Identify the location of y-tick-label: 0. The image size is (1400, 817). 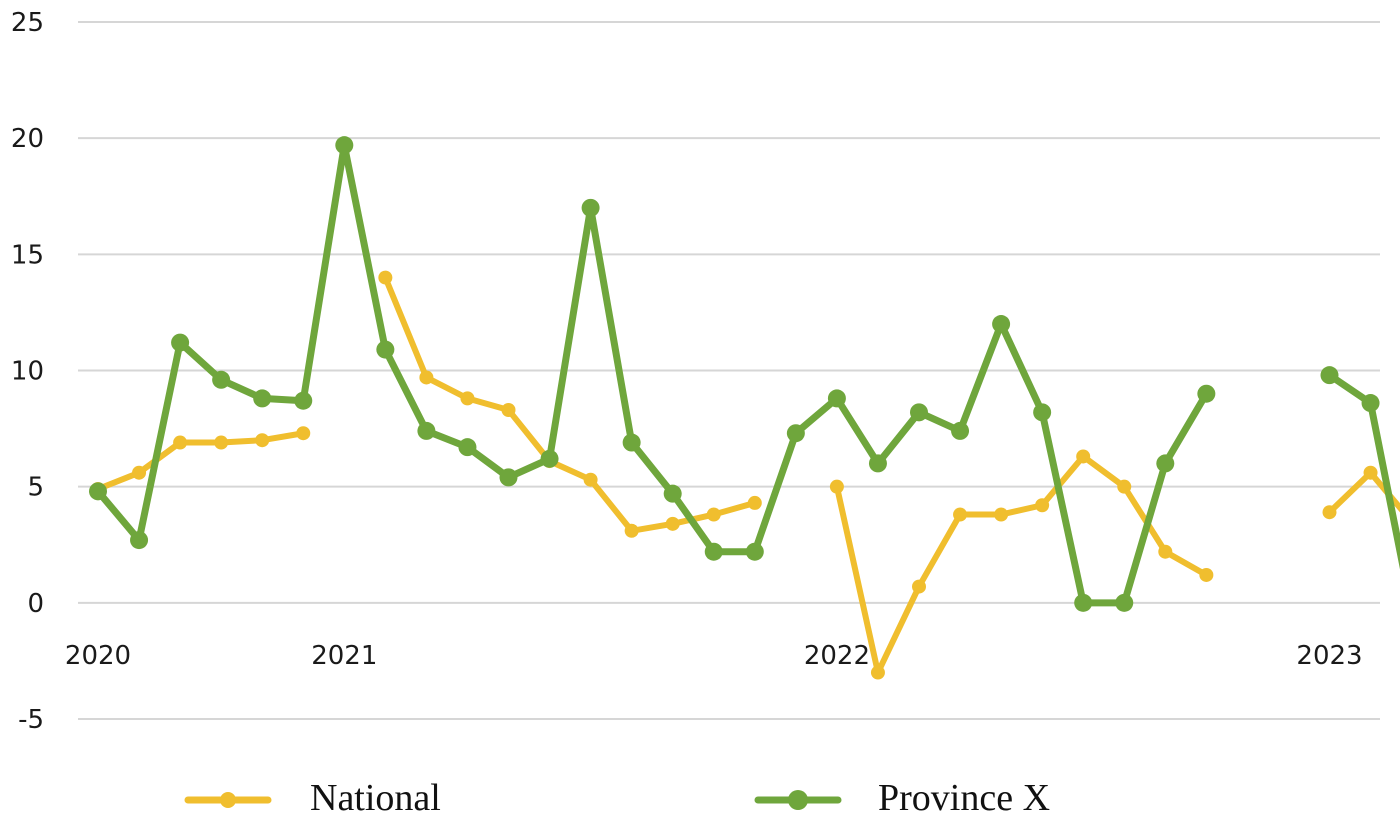
(35, 604).